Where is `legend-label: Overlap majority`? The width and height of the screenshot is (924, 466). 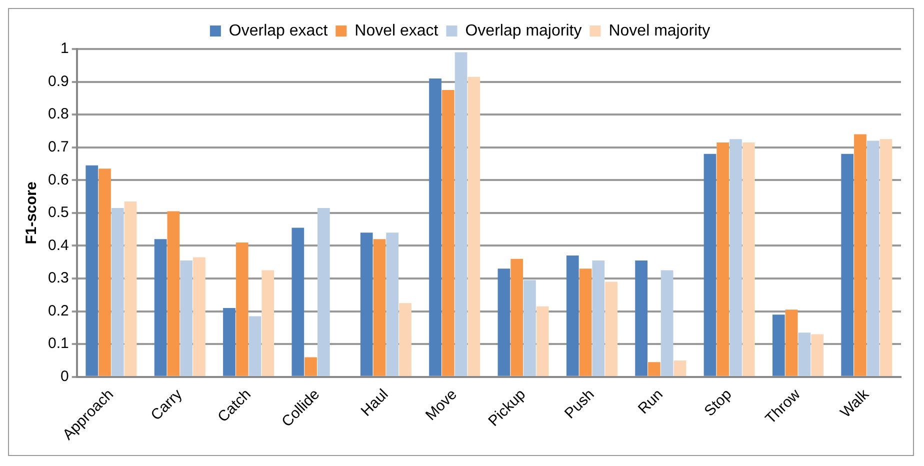
legend-label: Overlap majority is located at coordinates (523, 31).